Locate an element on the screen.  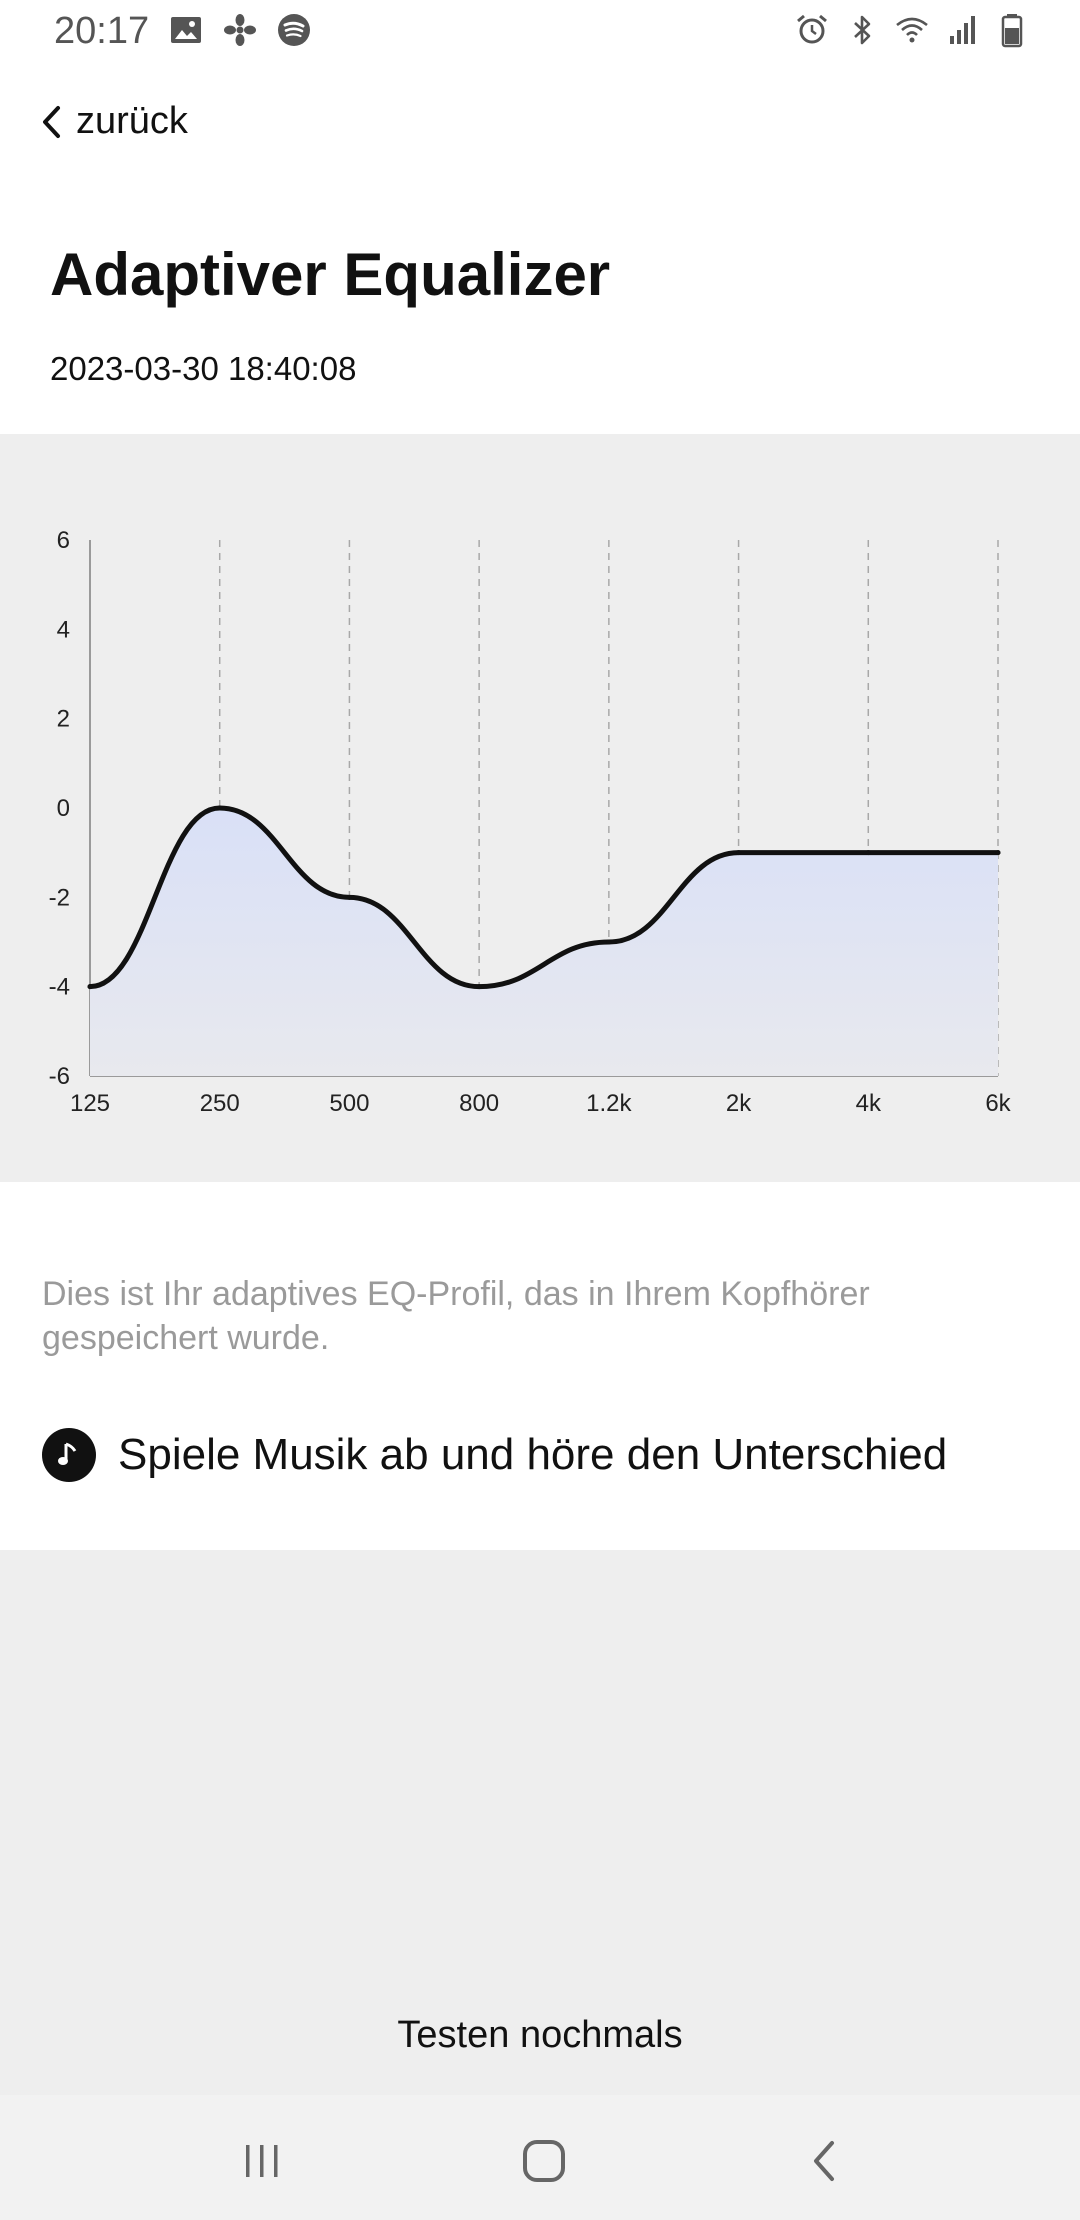
recent-apps-icon is located at coordinates (262, 2161).